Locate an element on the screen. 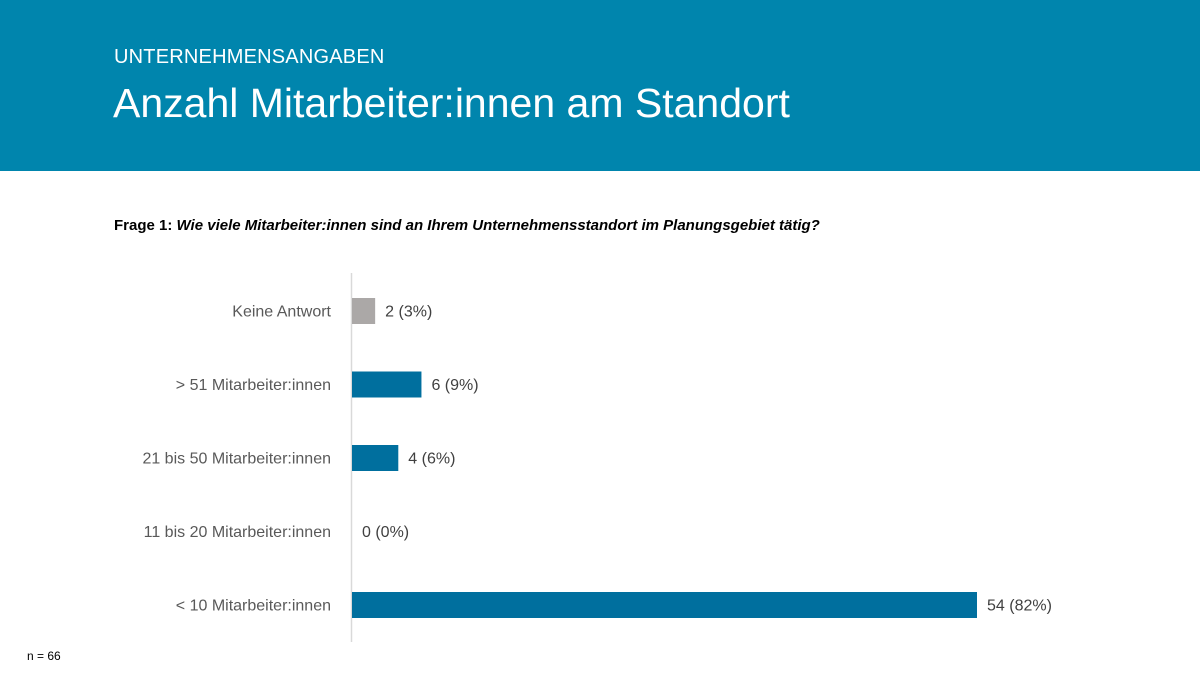  category-label: Keine Antwort is located at coordinates (281, 312).